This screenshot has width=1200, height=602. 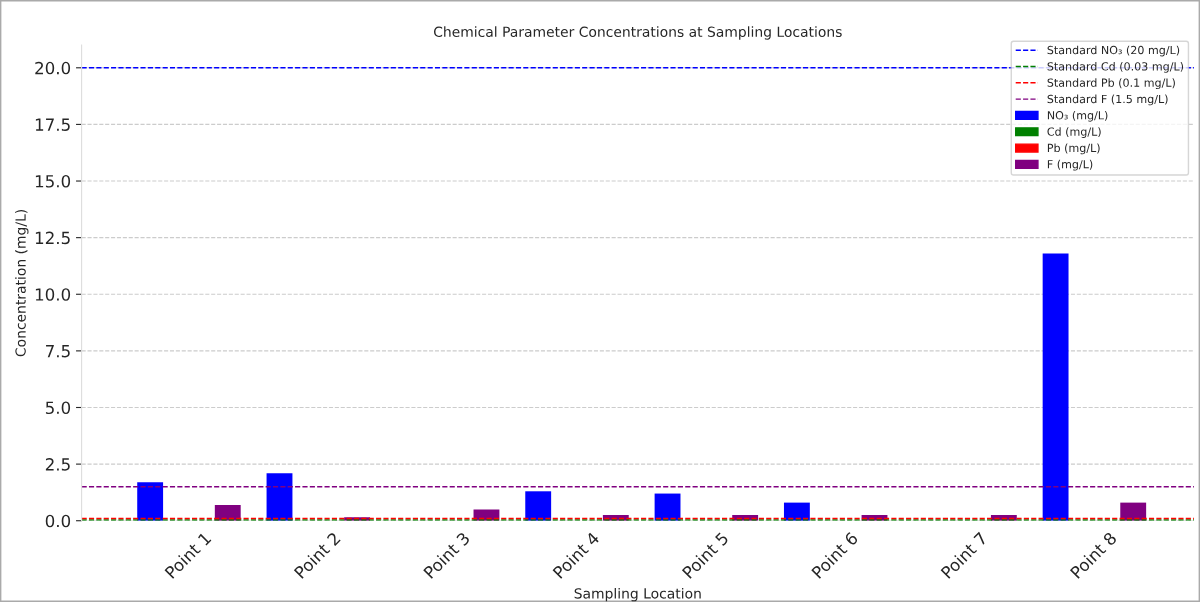 What do you see at coordinates (1074, 132) in the screenshot?
I see `legend-label: Cd (mg/L)` at bounding box center [1074, 132].